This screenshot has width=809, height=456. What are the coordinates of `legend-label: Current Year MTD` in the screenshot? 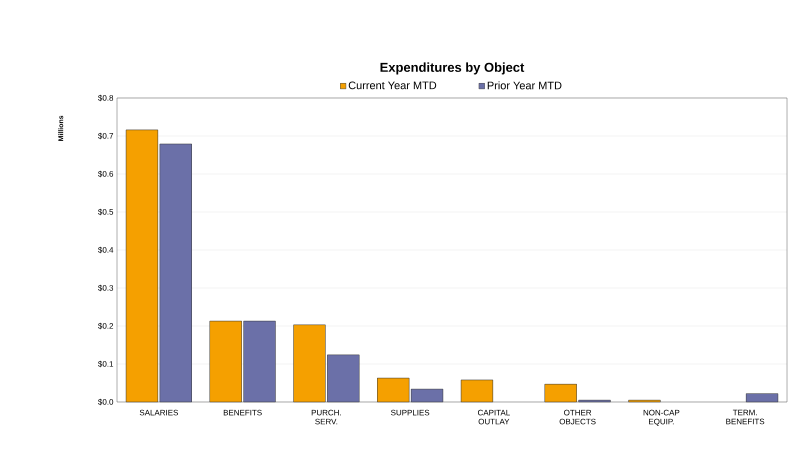 It's located at (392, 85).